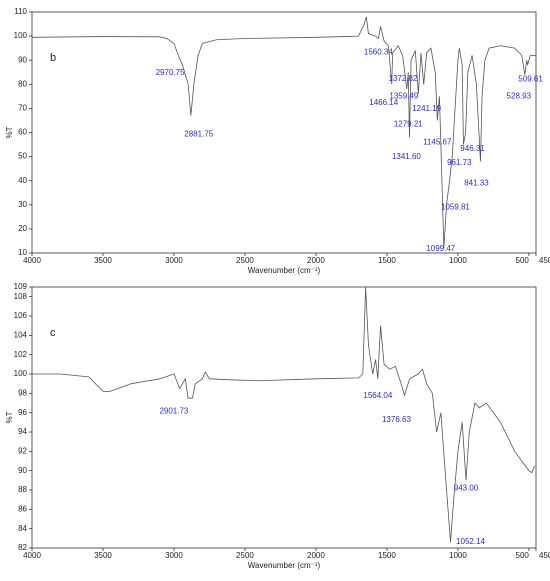 This screenshot has height=581, width=550. What do you see at coordinates (530, 79) in the screenshot?
I see `peak-label: 509.61` at bounding box center [530, 79].